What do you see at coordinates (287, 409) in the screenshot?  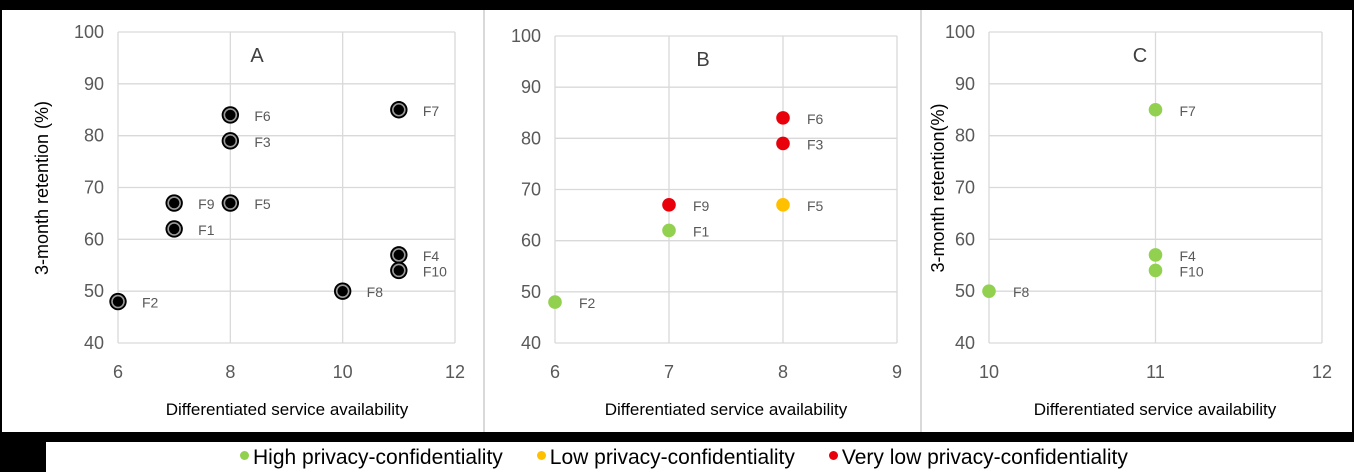 I see `panel-a-xlabel: Differentiated service availability` at bounding box center [287, 409].